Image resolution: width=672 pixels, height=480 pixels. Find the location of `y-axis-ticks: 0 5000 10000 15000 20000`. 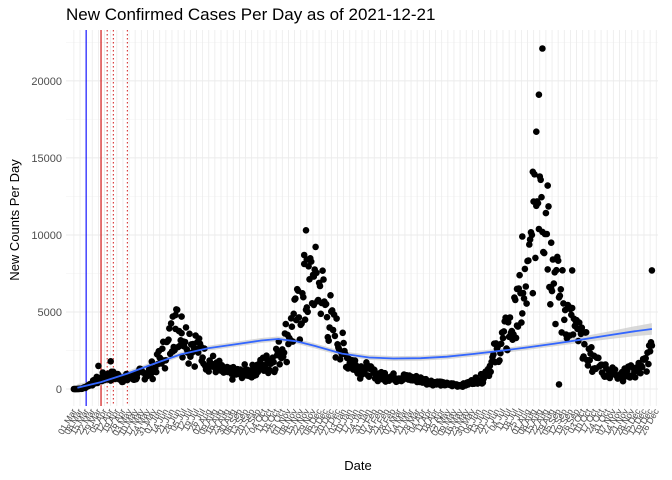

y-axis-ticks: 0 5000 10000 15000 20000 is located at coordinates (46, 236).